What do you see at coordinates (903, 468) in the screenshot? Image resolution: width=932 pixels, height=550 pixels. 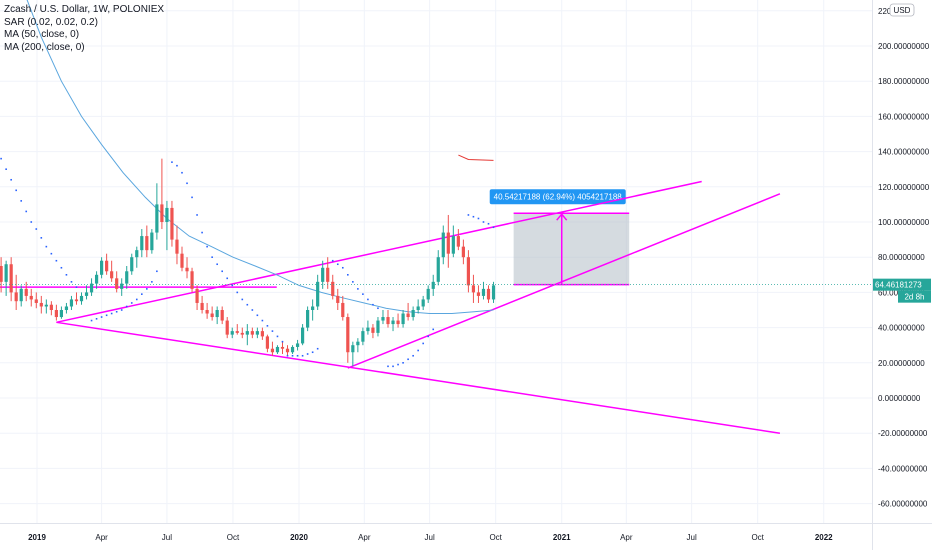 I see `price-tick-label: -40.00000000` at bounding box center [903, 468].